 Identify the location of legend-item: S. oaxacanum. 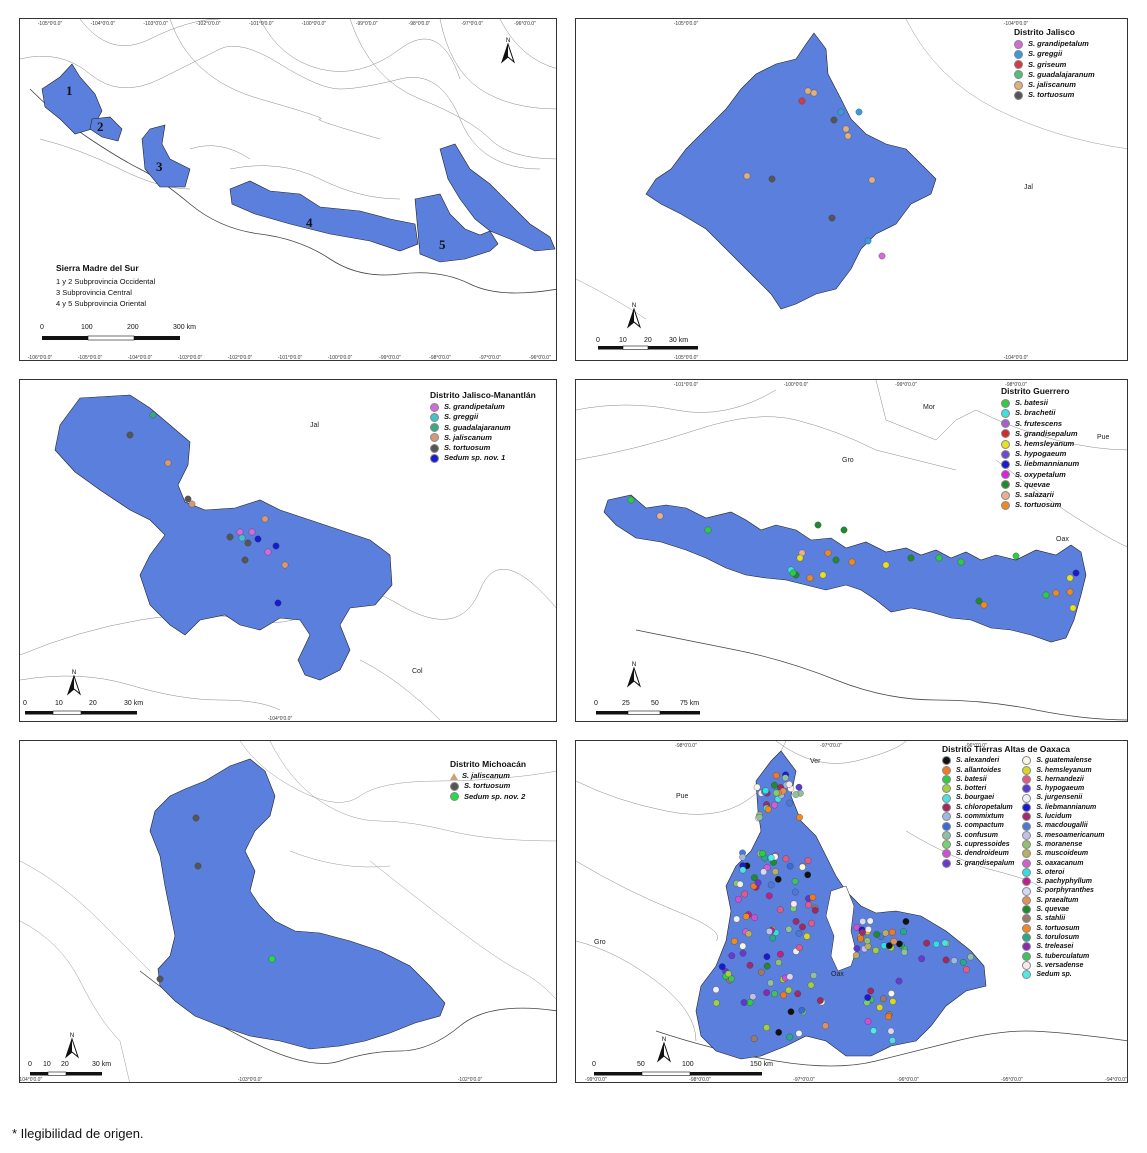
(1063, 863).